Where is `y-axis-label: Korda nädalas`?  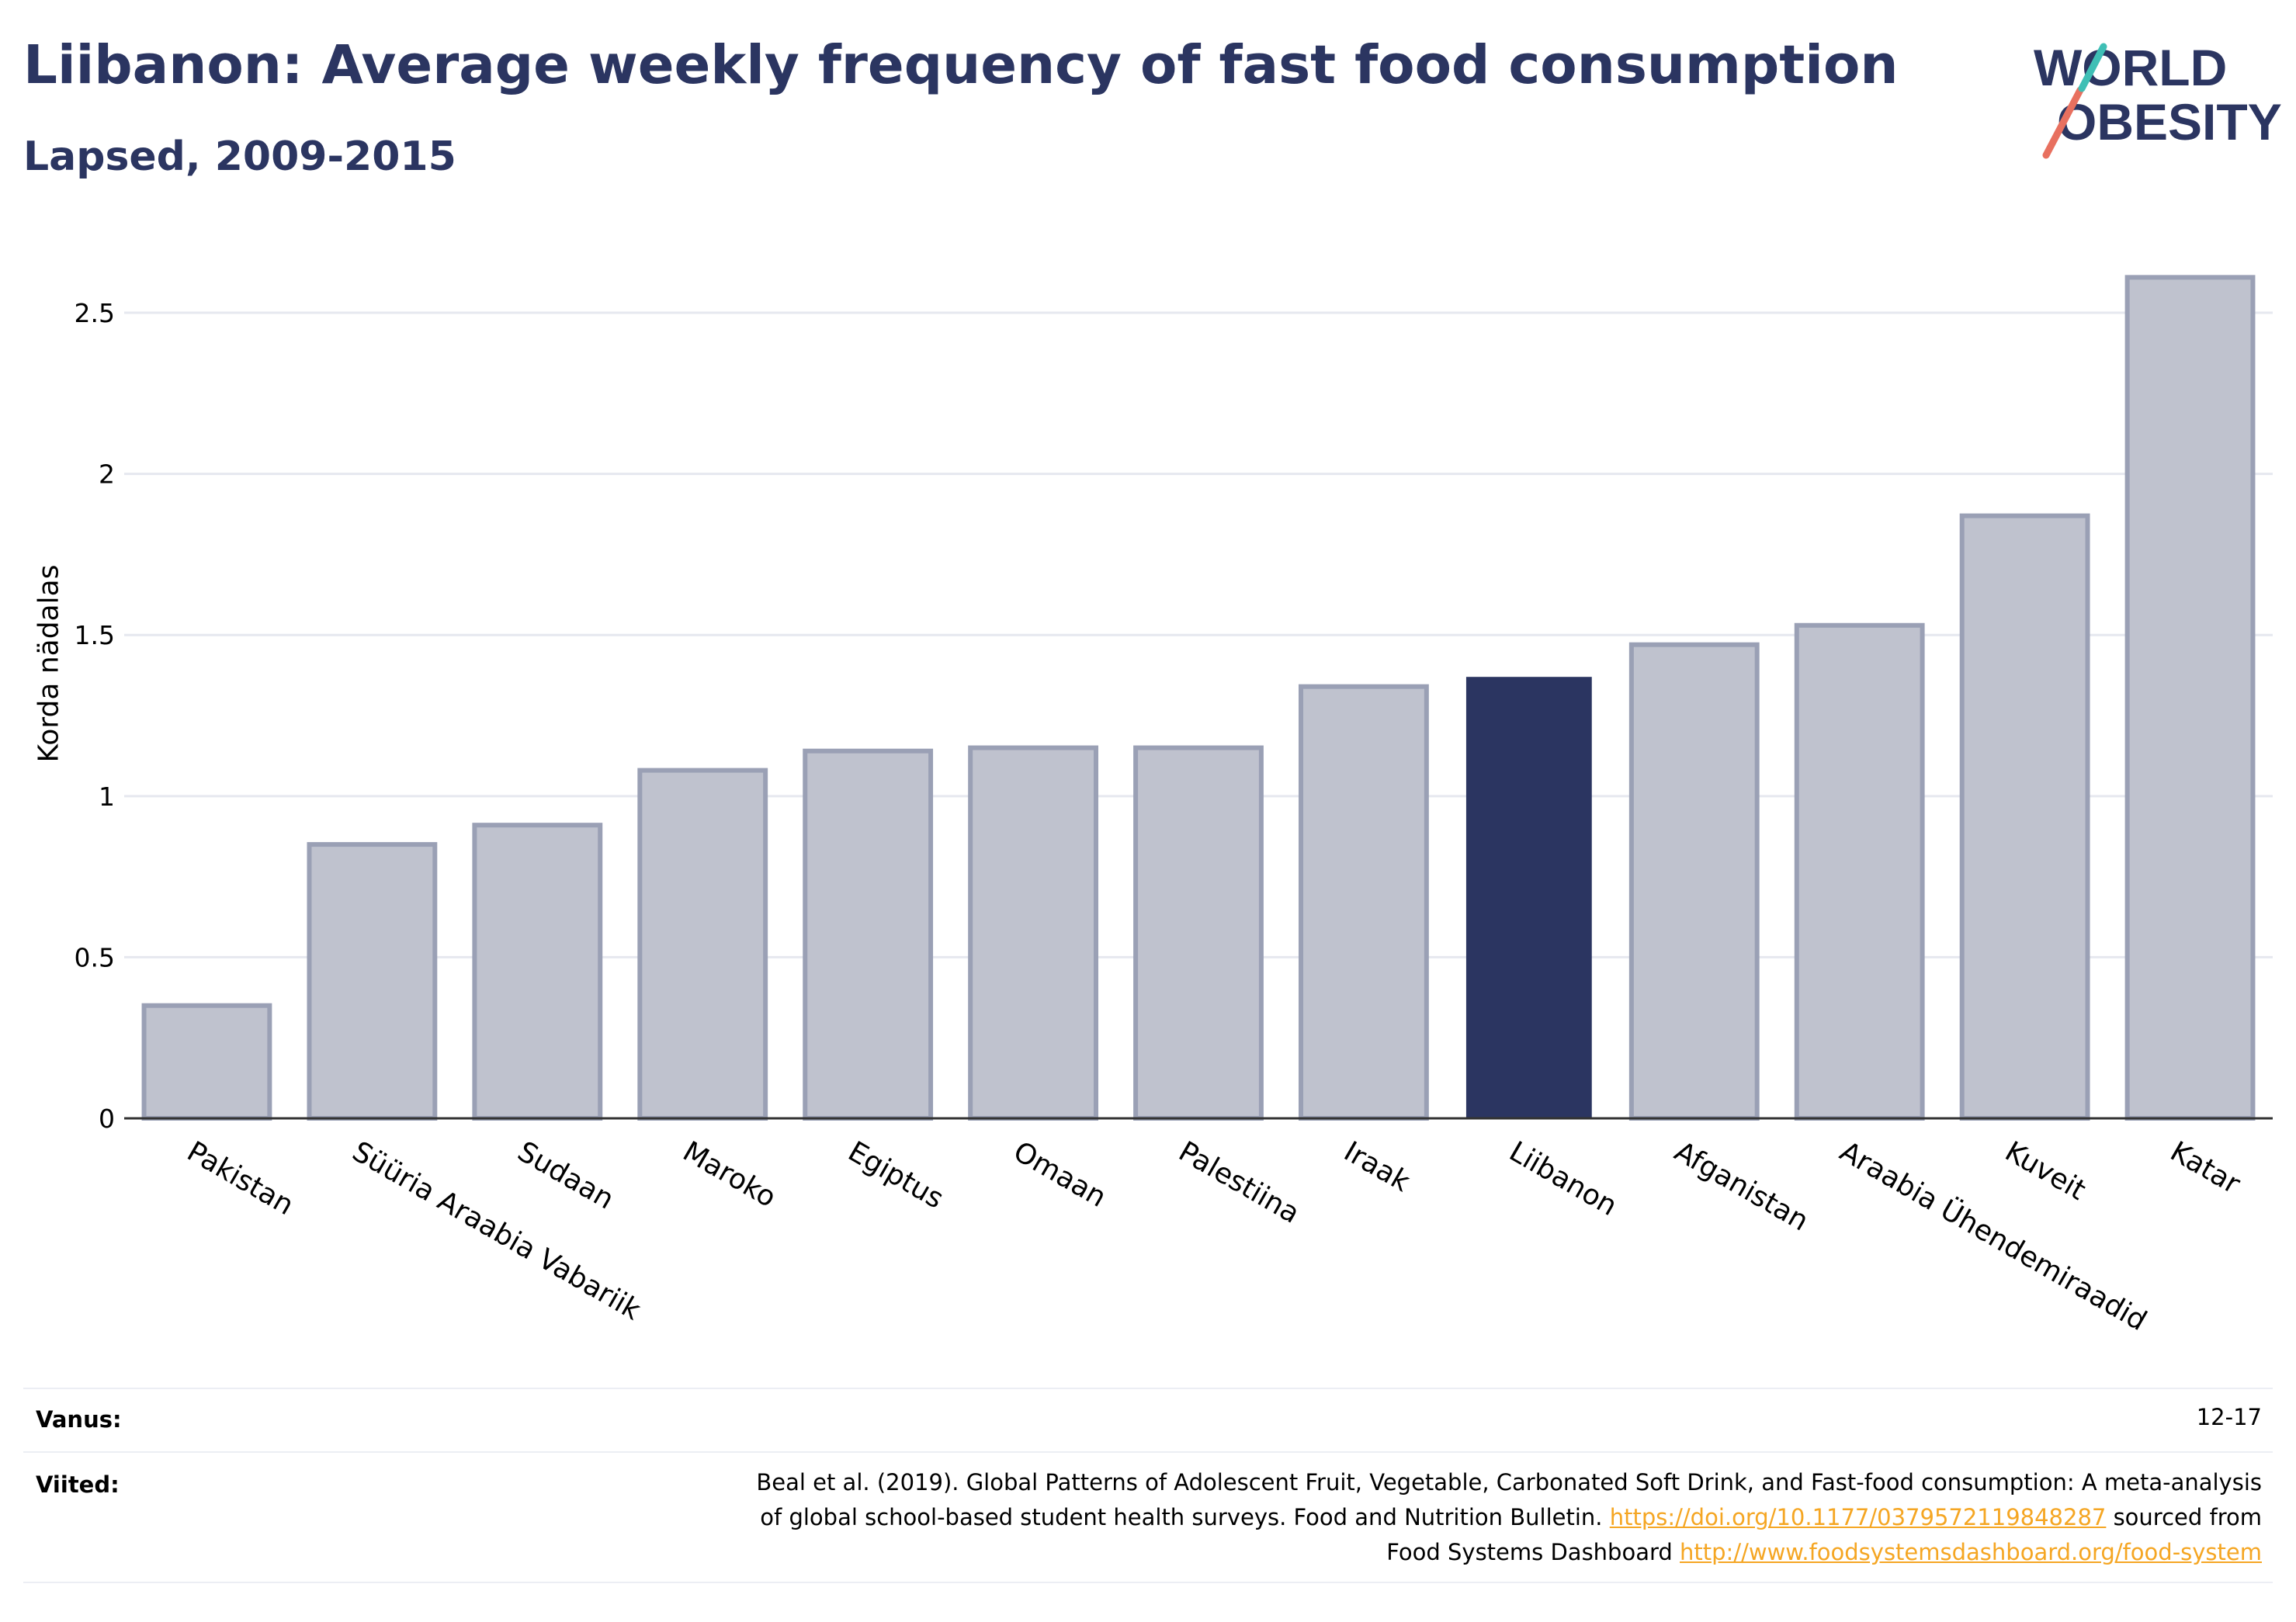 y-axis-label: Korda nädalas is located at coordinates (49, 663).